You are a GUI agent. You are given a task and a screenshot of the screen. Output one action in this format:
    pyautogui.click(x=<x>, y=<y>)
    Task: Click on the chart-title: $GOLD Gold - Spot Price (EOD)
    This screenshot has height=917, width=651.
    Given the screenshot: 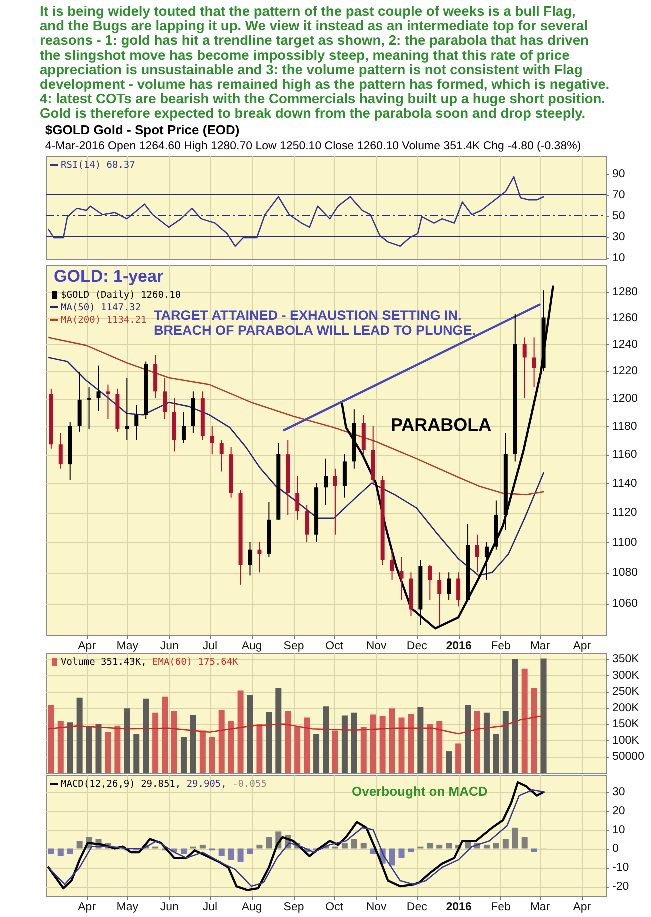 What is the action you would take?
    pyautogui.click(x=142, y=130)
    